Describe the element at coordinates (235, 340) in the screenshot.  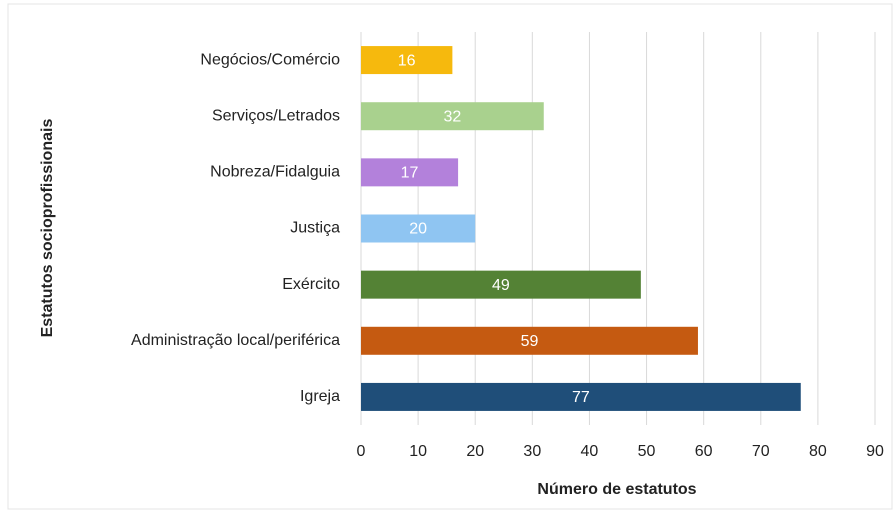
I see `y-tick-label: Administração local/periférica` at that location.